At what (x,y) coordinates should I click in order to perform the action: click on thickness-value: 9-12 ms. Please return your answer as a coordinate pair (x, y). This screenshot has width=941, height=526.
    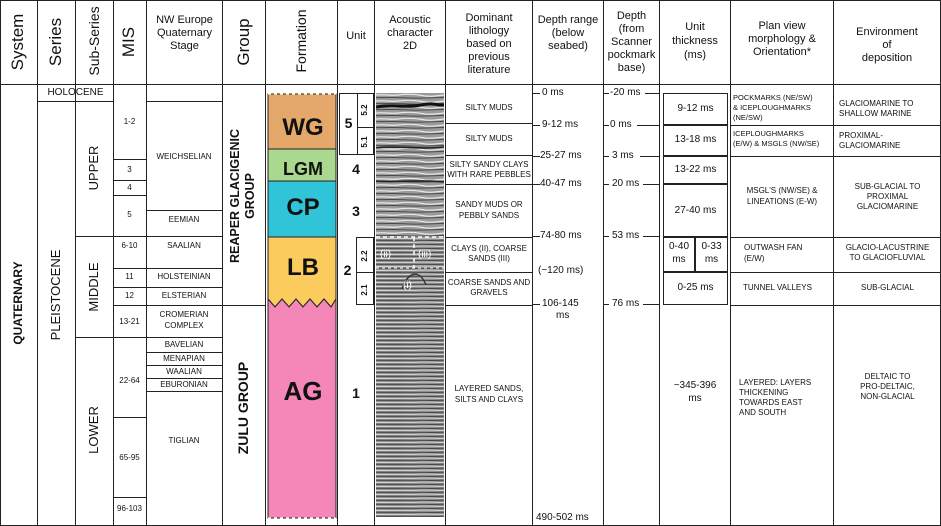
    Looking at the image, I should click on (695, 108).